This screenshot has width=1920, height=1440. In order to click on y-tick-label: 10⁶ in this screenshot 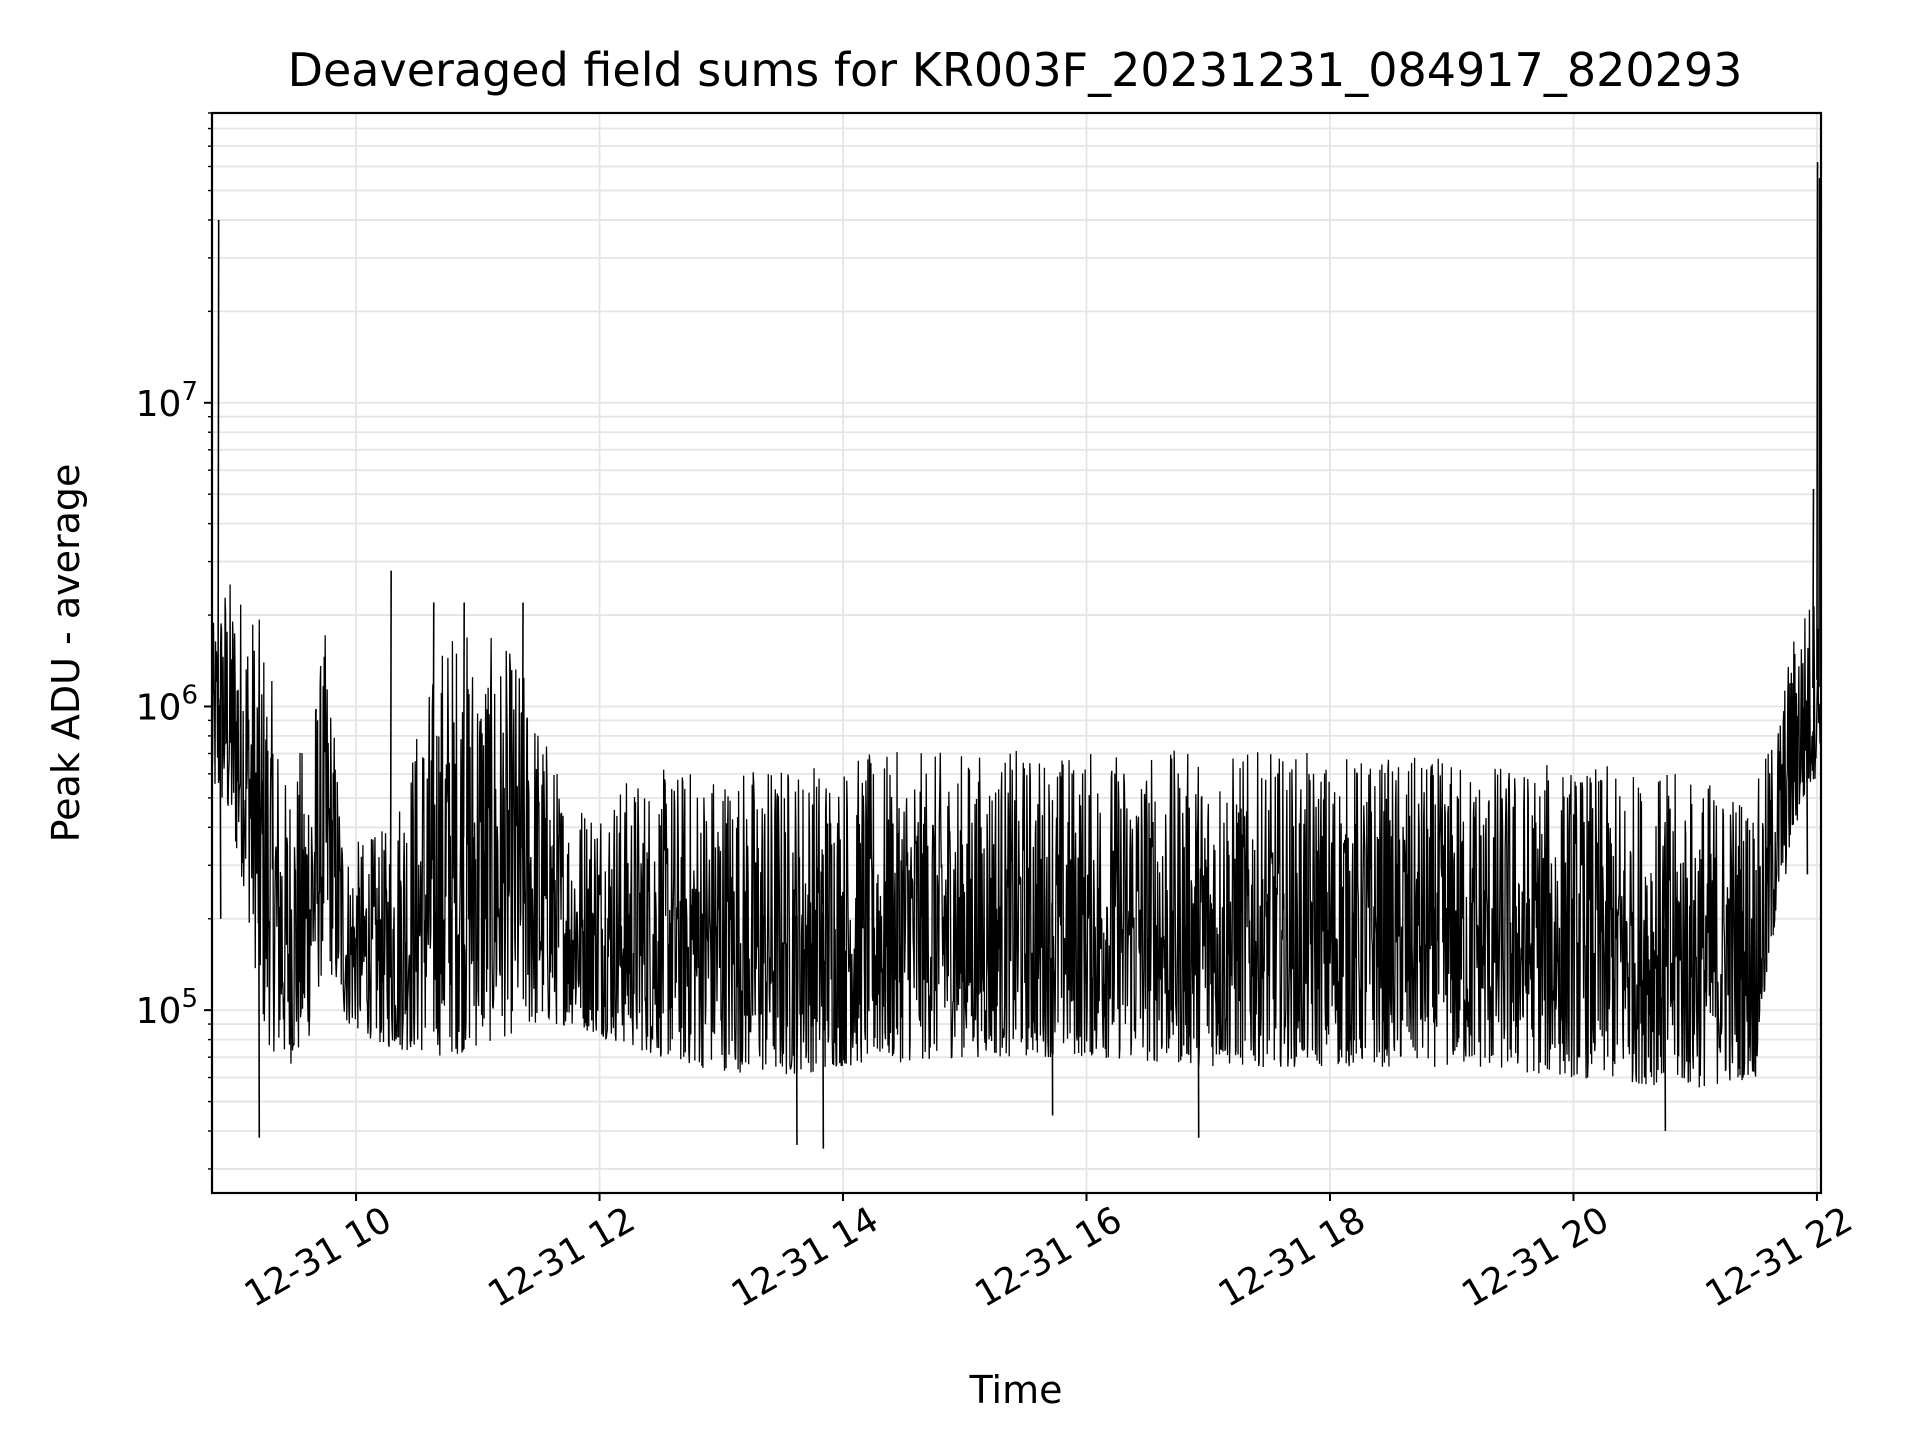, I will do `click(167, 704)`.